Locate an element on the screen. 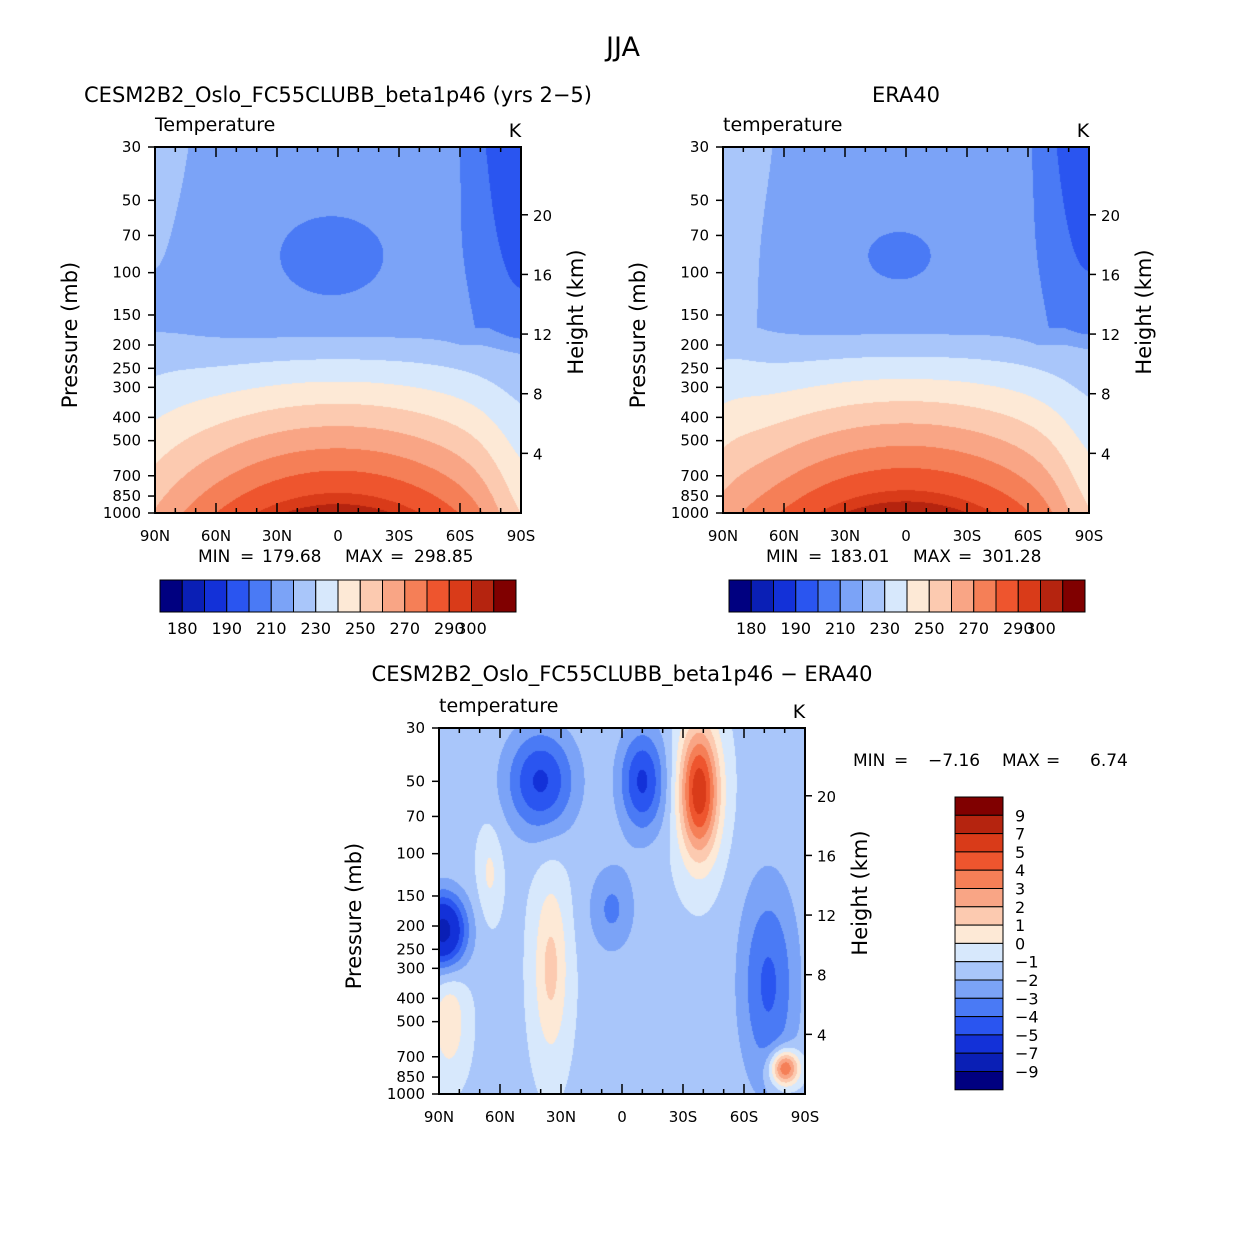  lat-tick-label: 60N is located at coordinates (216, 536).